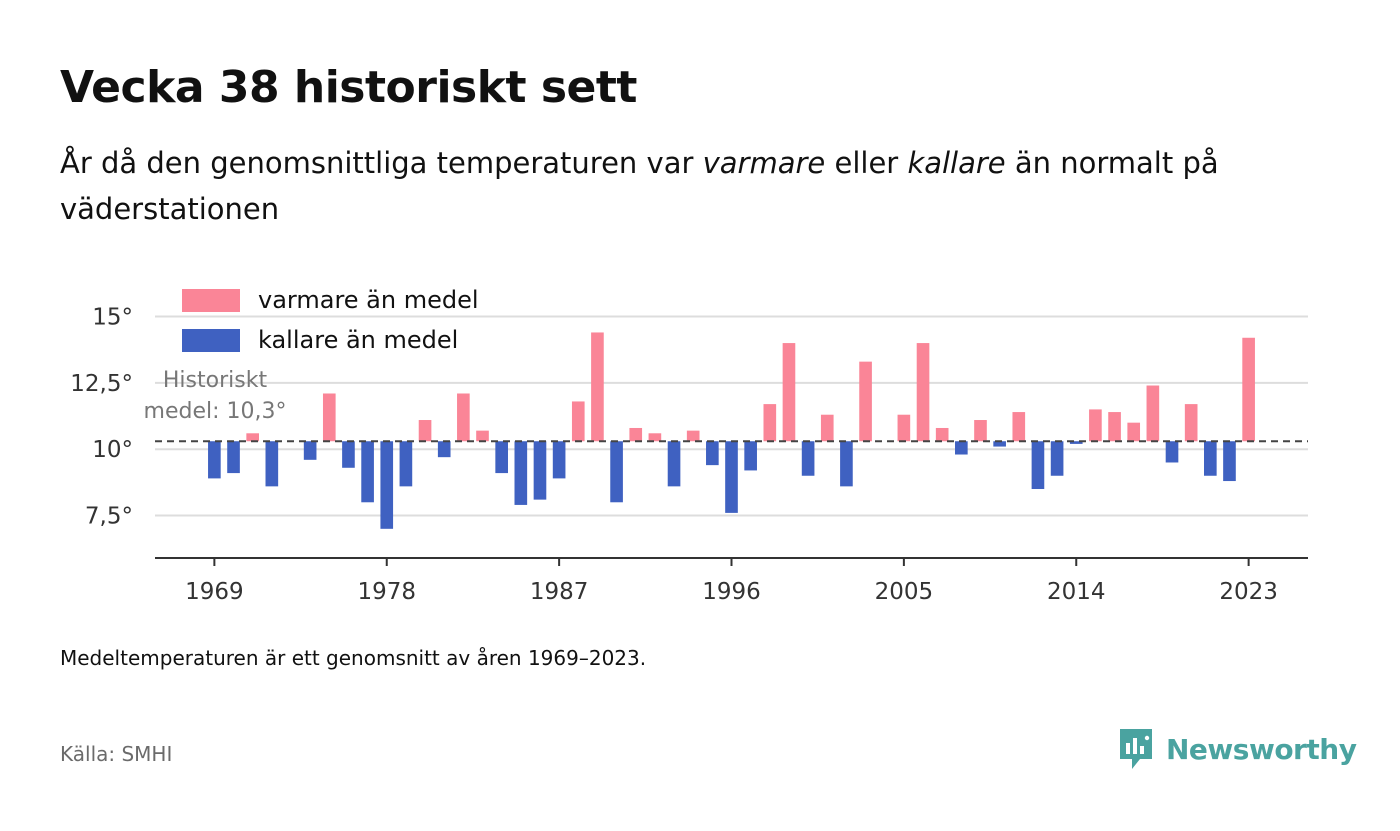 Image resolution: width=1400 pixels, height=831 pixels. I want to click on bar-2013, so click(1057, 458).